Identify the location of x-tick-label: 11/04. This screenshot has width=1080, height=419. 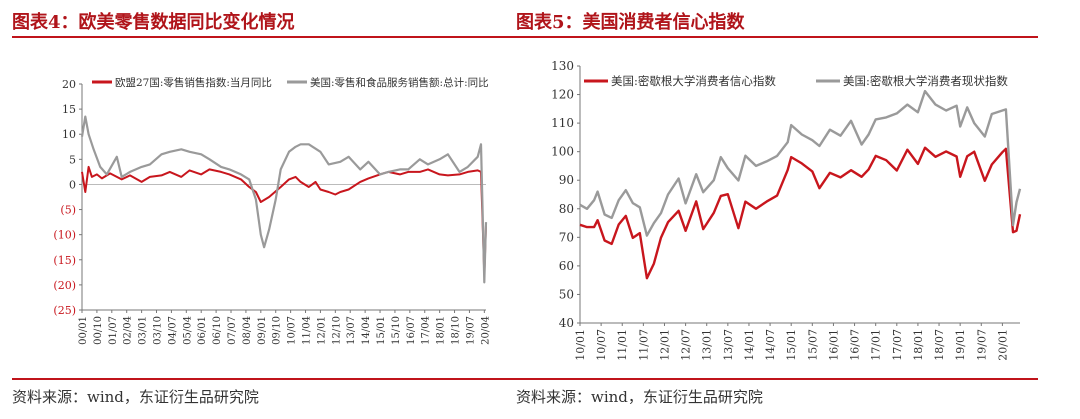
(307, 330).